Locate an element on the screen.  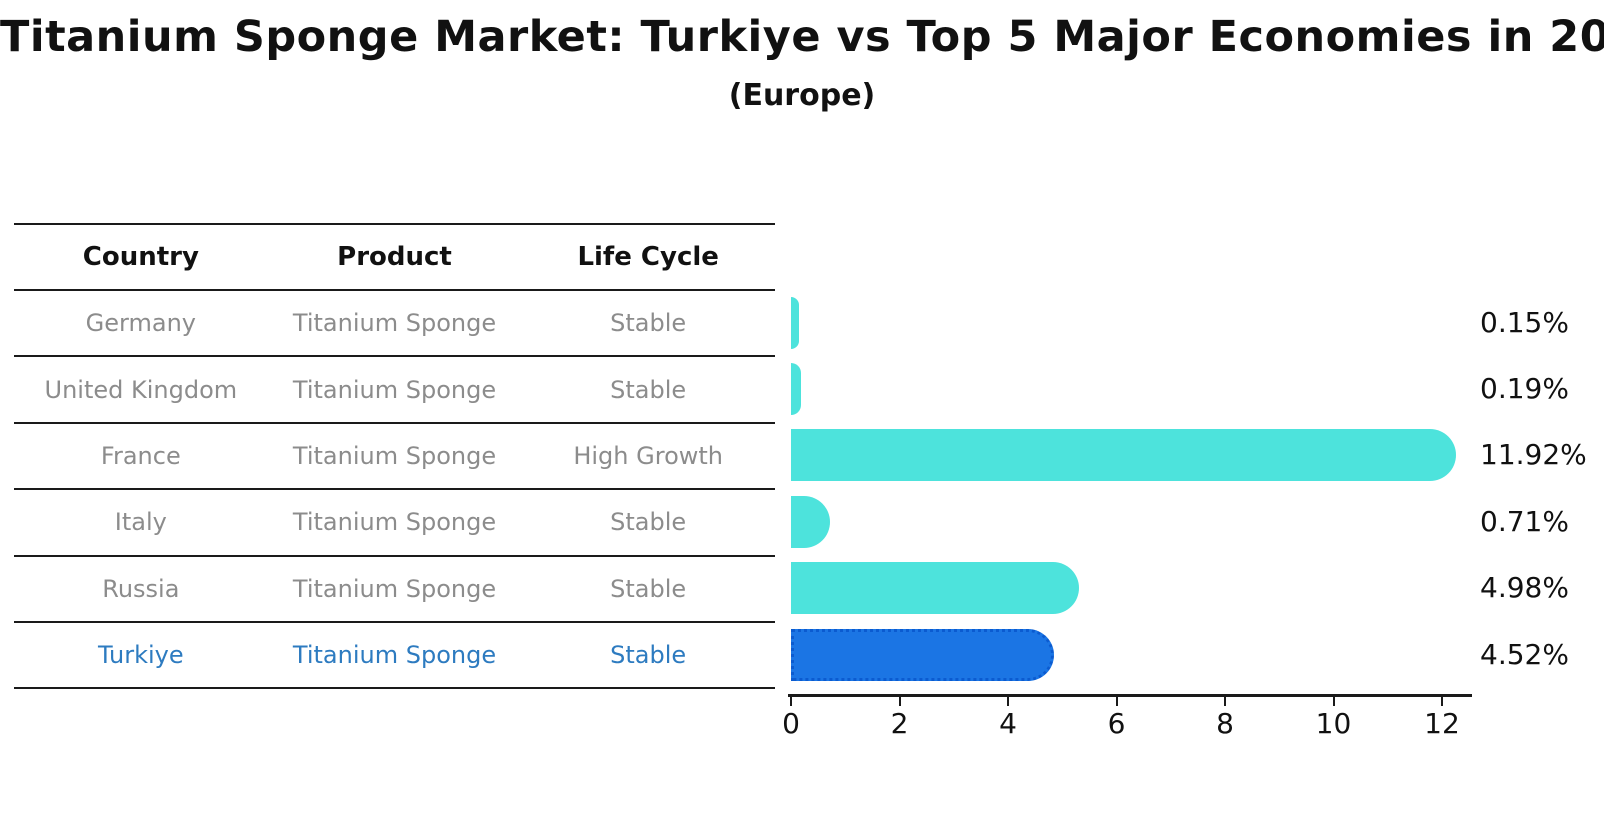
table-header-row: Country Product Life Cycle is located at coordinates (394, 258).